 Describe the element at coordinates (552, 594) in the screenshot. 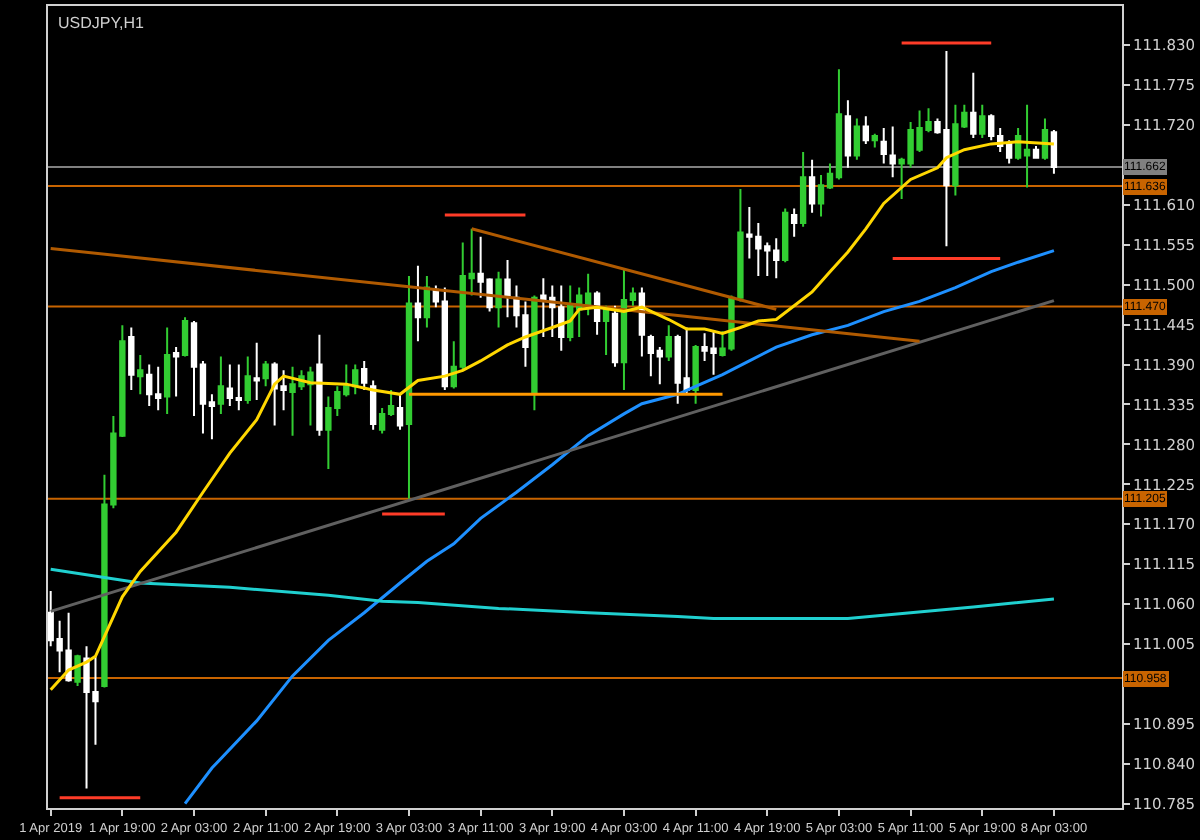

I see `line-series` at that location.